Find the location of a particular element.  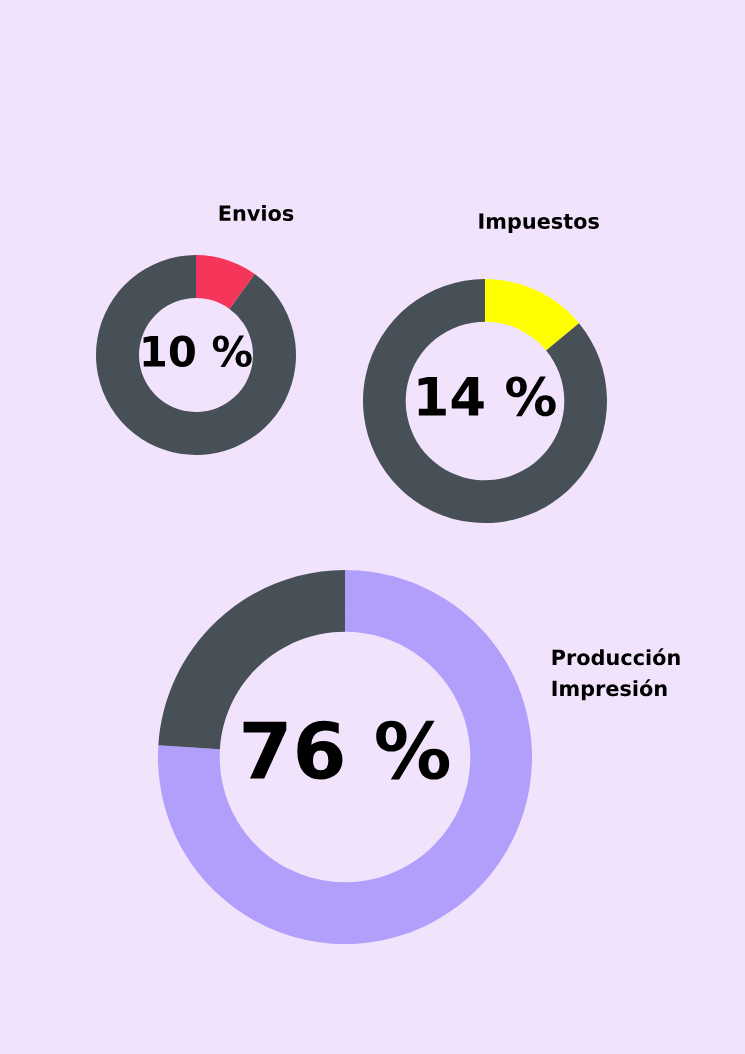

data-label: 76 % is located at coordinates (346, 750).